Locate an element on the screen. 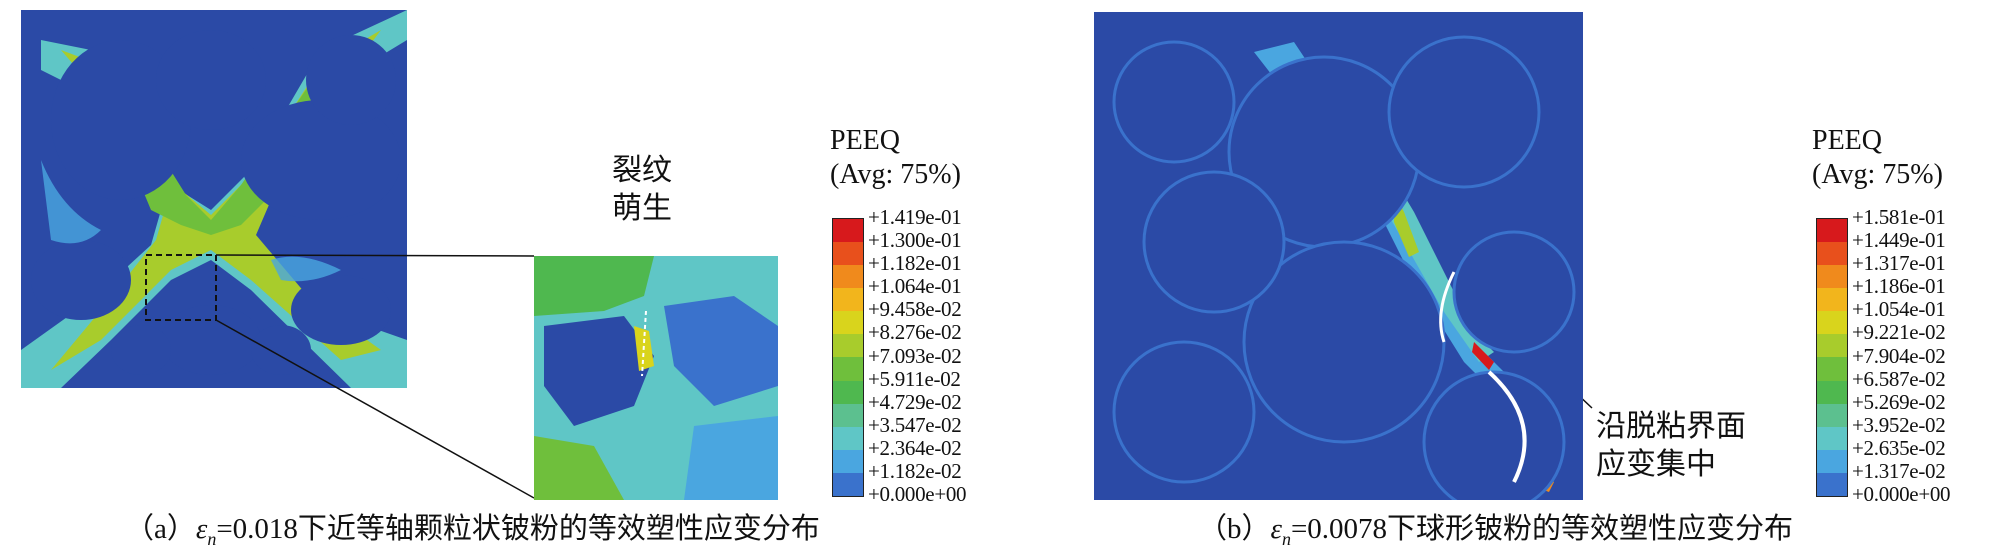 Image resolution: width=2008 pixels, height=556 pixels. panel-b-annotation: 沿脱粘界面 应变集中 is located at coordinates (1671, 446).